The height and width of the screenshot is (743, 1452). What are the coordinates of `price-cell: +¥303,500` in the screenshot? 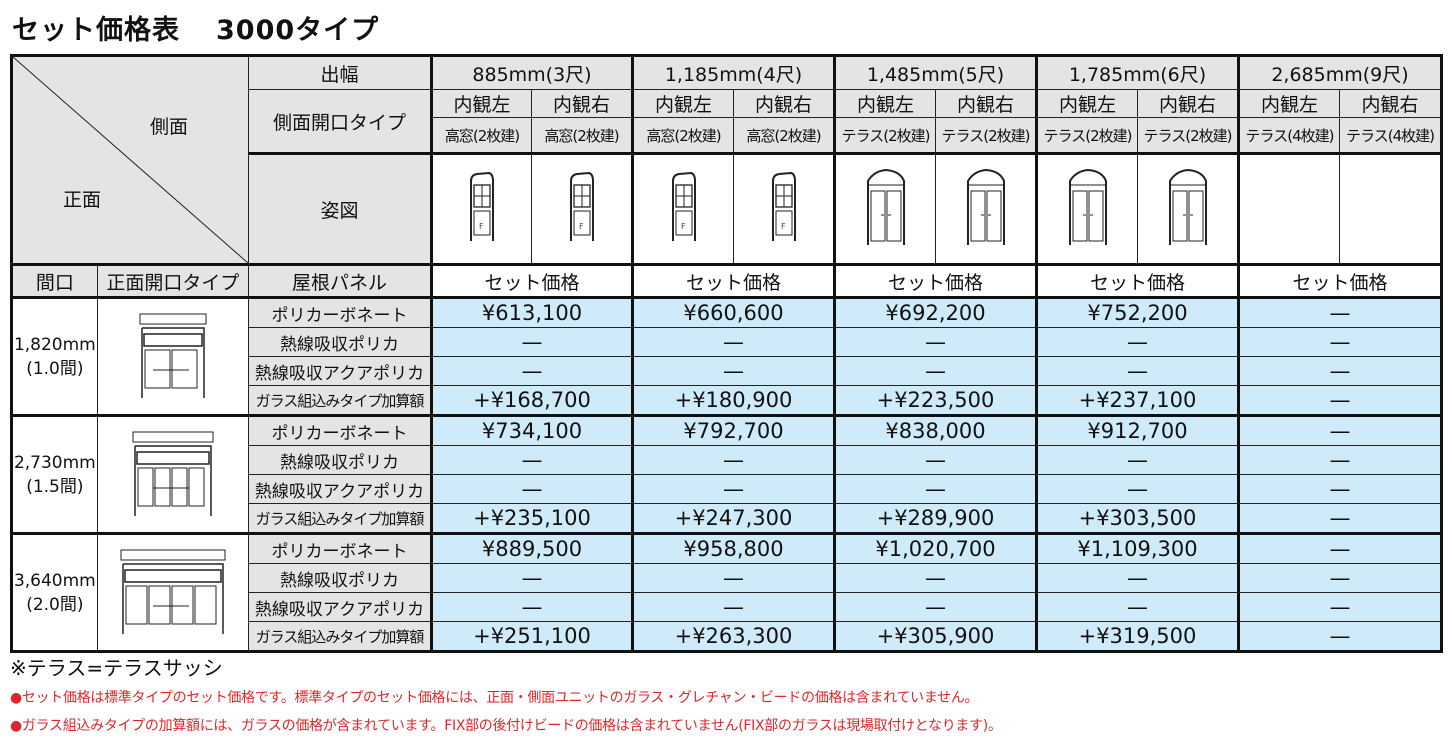 It's located at (1137, 518).